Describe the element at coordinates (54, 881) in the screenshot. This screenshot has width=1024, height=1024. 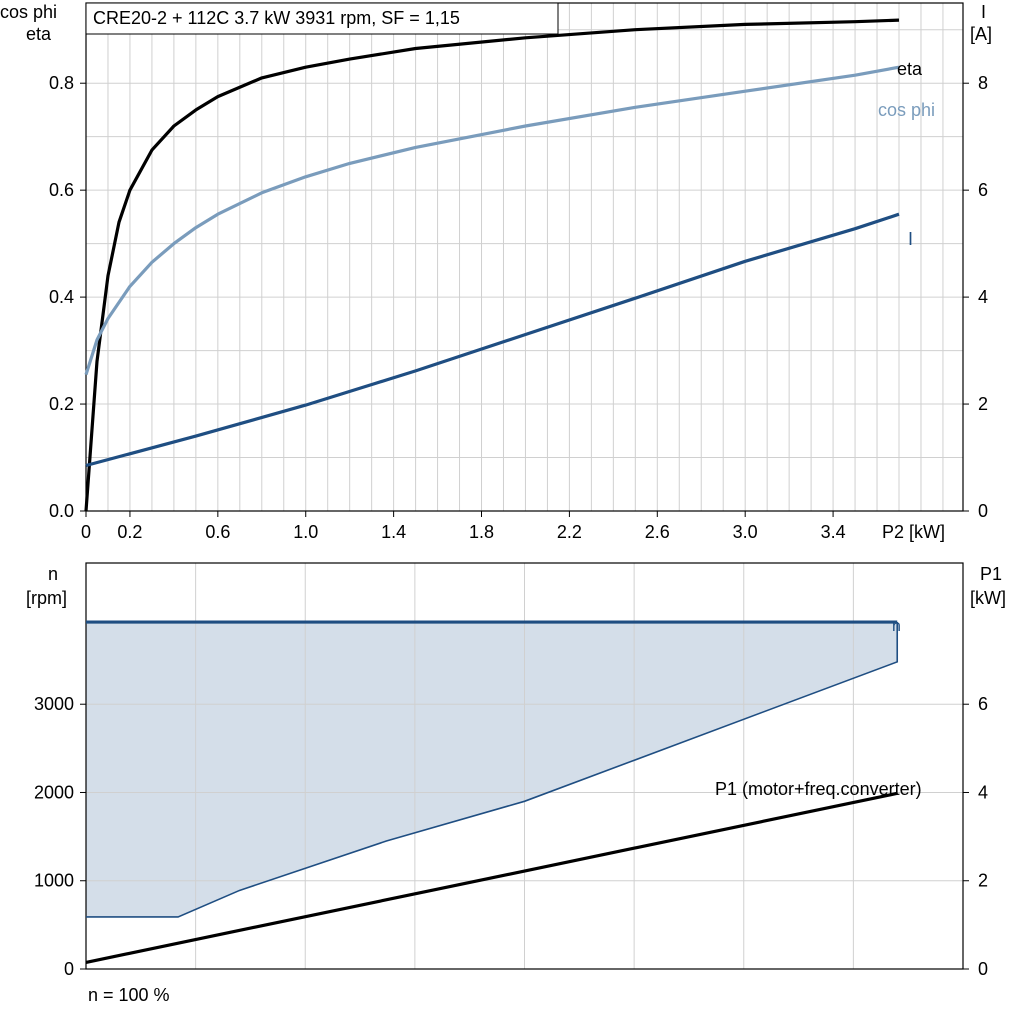
I see `bottom-y-left-tick-label: 1000` at that location.